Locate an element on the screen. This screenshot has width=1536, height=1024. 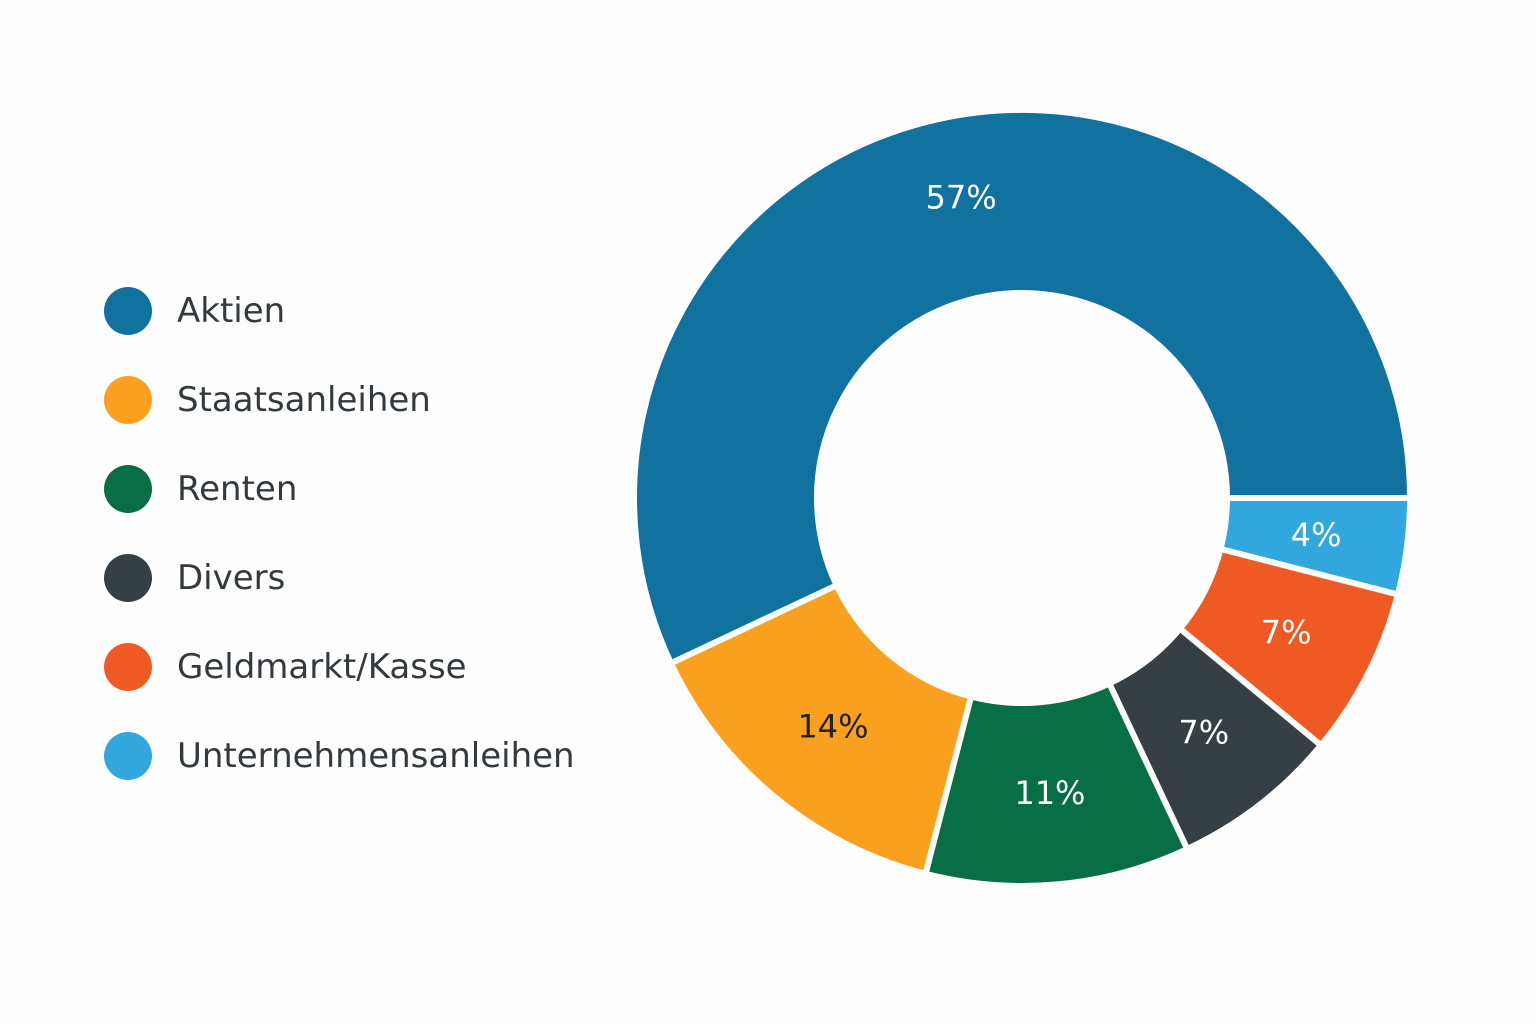
legend-label: Renten is located at coordinates (237, 488).